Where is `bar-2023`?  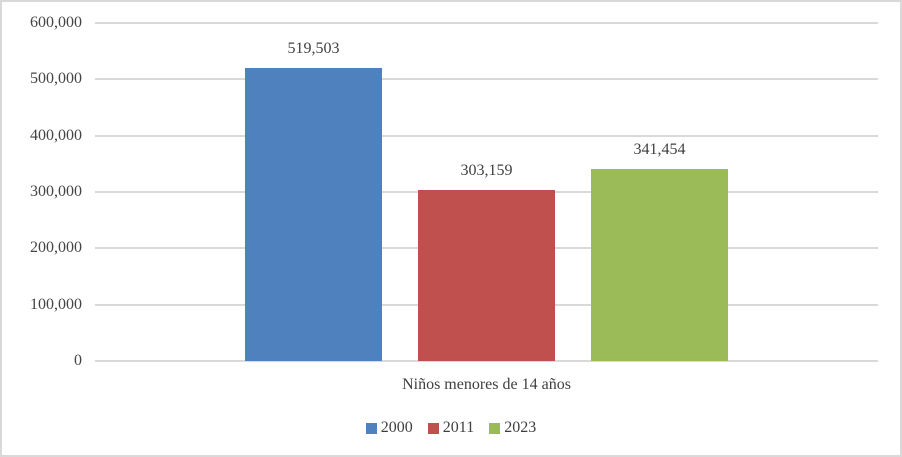 bar-2023 is located at coordinates (659, 264).